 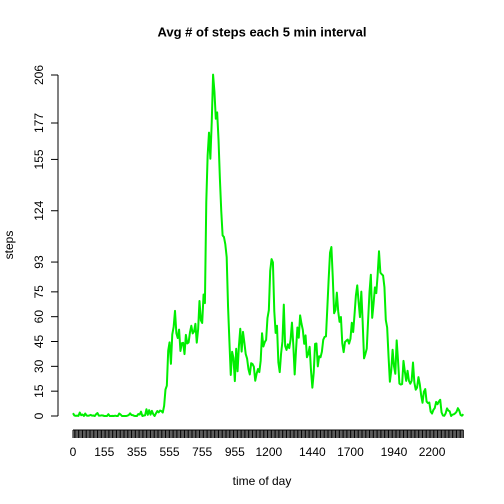 I want to click on y-tick-label: 60, so click(x=39, y=317).